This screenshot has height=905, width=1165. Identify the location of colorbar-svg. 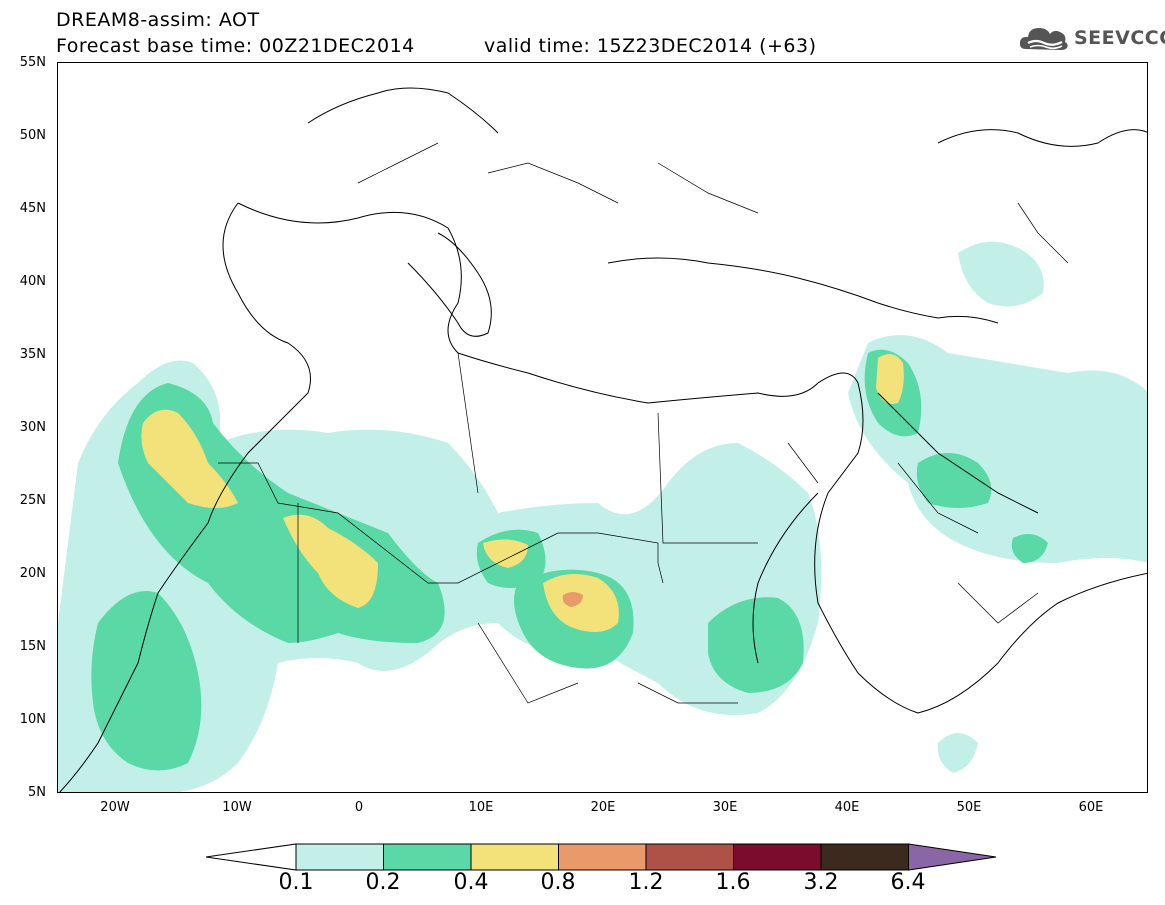
(601, 857).